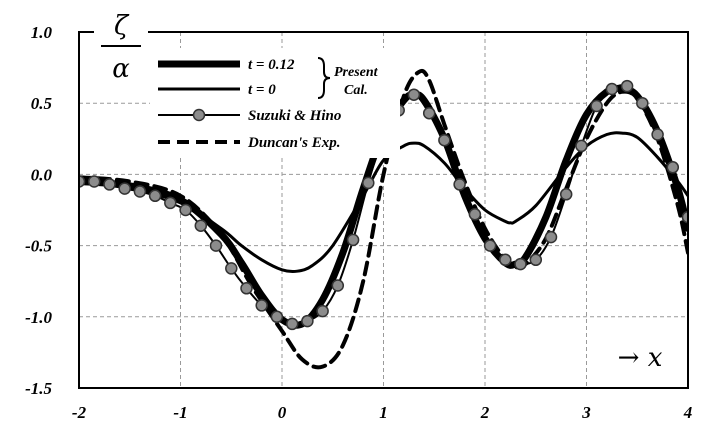 Image resolution: width=704 pixels, height=428 pixels. What do you see at coordinates (79, 412) in the screenshot?
I see `x-tick-label: -2` at bounding box center [79, 412].